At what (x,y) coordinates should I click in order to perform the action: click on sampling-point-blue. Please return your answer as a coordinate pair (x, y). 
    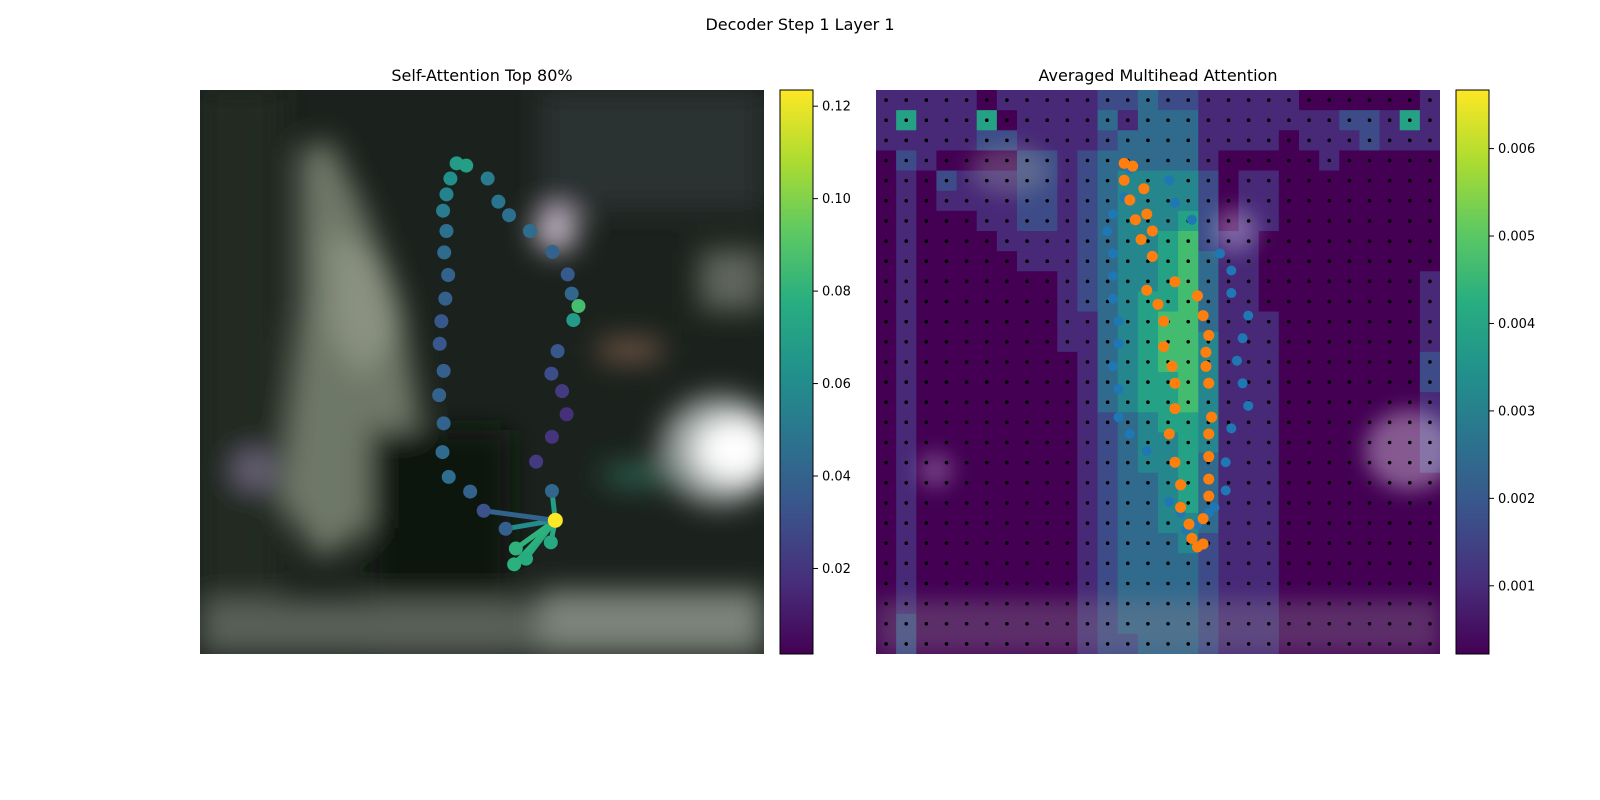
    Looking at the image, I should click on (1107, 231).